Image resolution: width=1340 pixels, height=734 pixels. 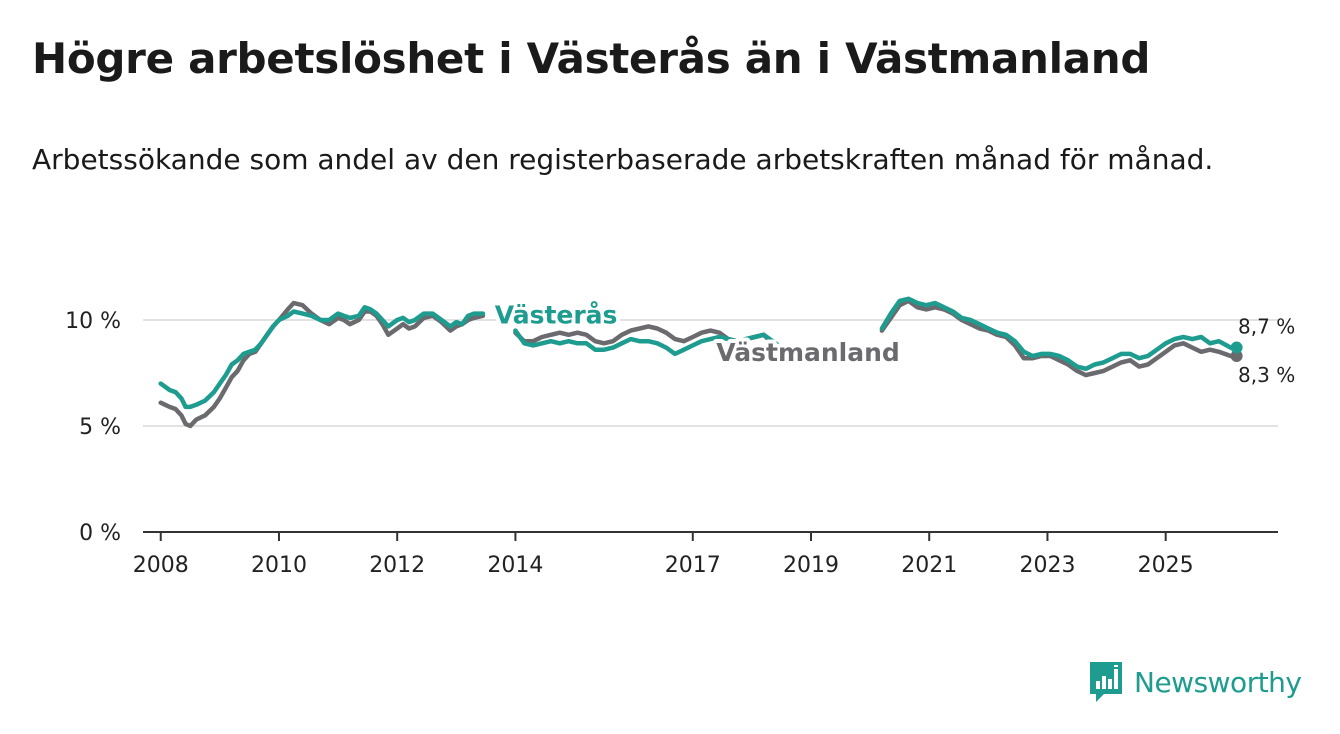 I want to click on x-tick-label: 2023, so click(x=1047, y=565).